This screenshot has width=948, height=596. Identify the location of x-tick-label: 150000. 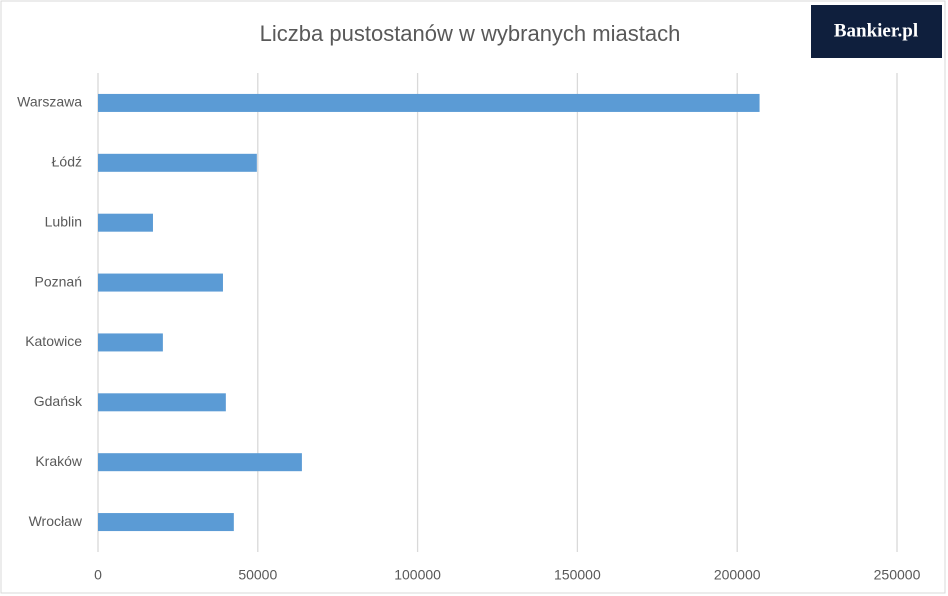
(577, 575).